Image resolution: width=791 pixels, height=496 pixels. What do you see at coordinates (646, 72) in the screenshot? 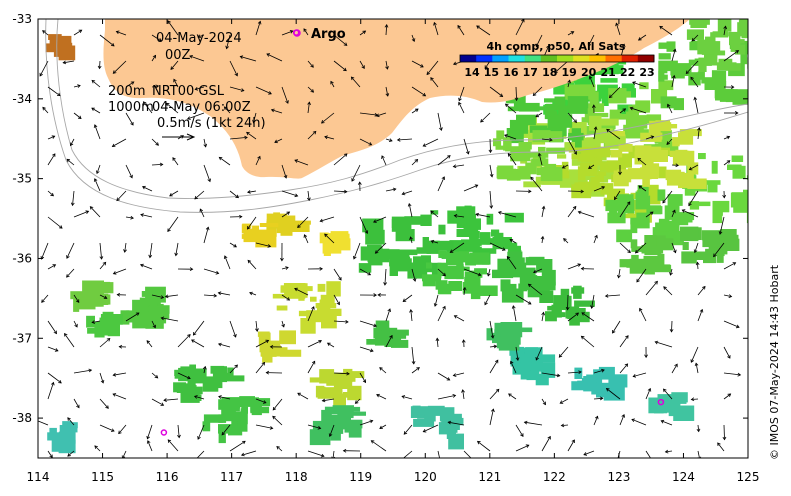
I see `colorbar-tick-label: 23` at bounding box center [646, 72].